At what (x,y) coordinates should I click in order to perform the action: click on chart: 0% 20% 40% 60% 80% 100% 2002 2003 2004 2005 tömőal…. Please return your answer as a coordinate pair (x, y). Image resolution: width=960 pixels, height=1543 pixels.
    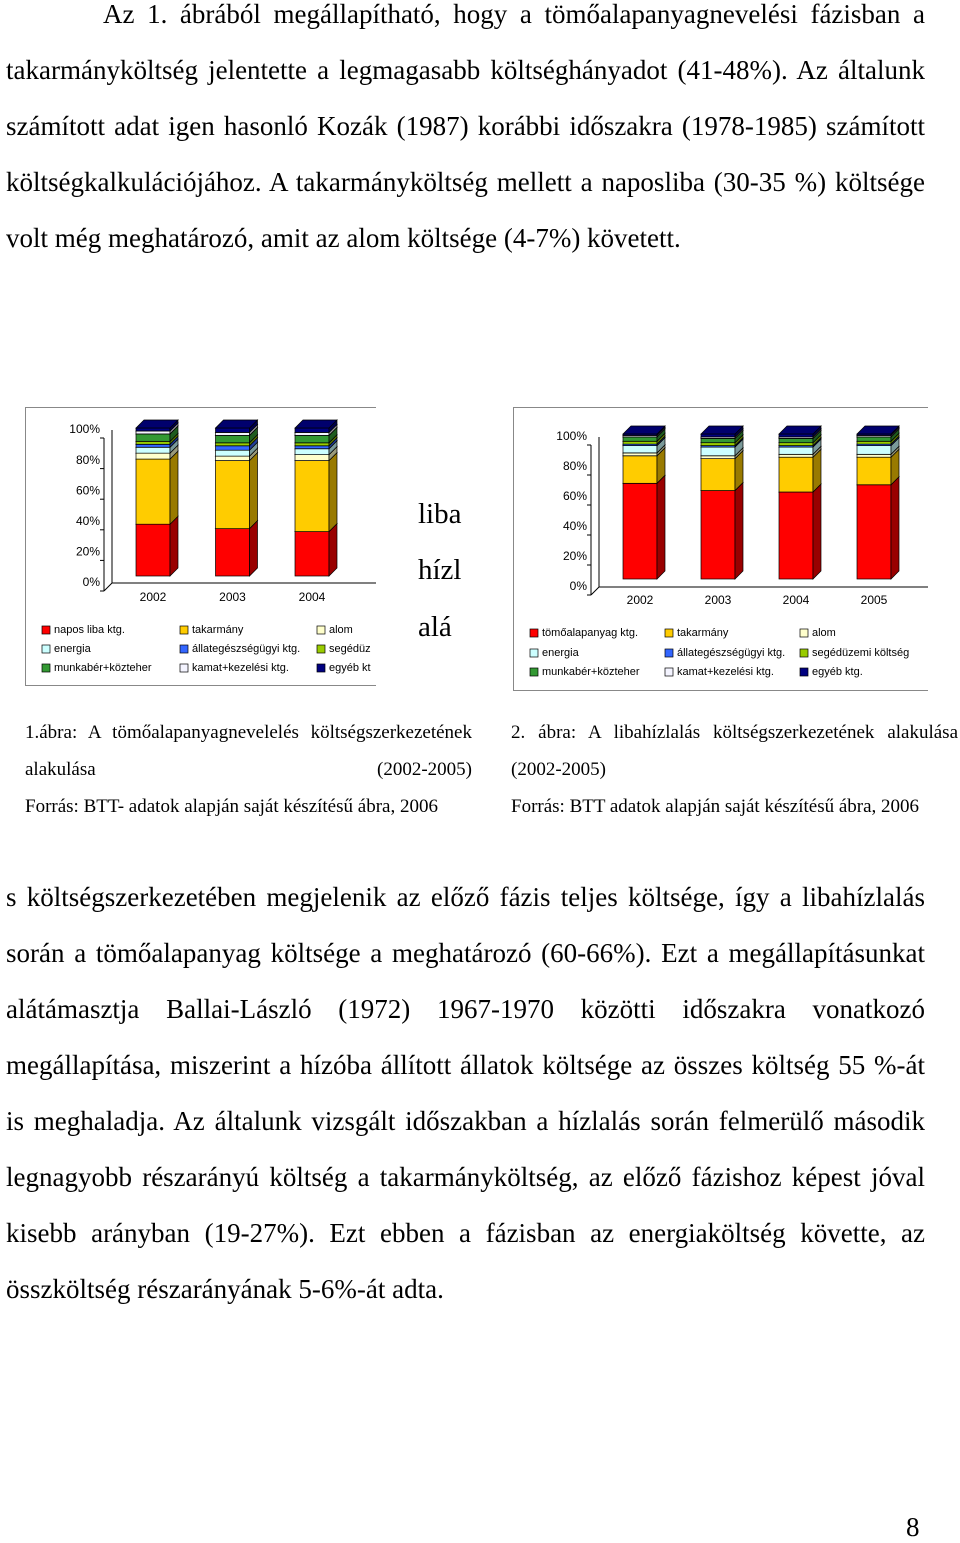
    Looking at the image, I should click on (720, 549).